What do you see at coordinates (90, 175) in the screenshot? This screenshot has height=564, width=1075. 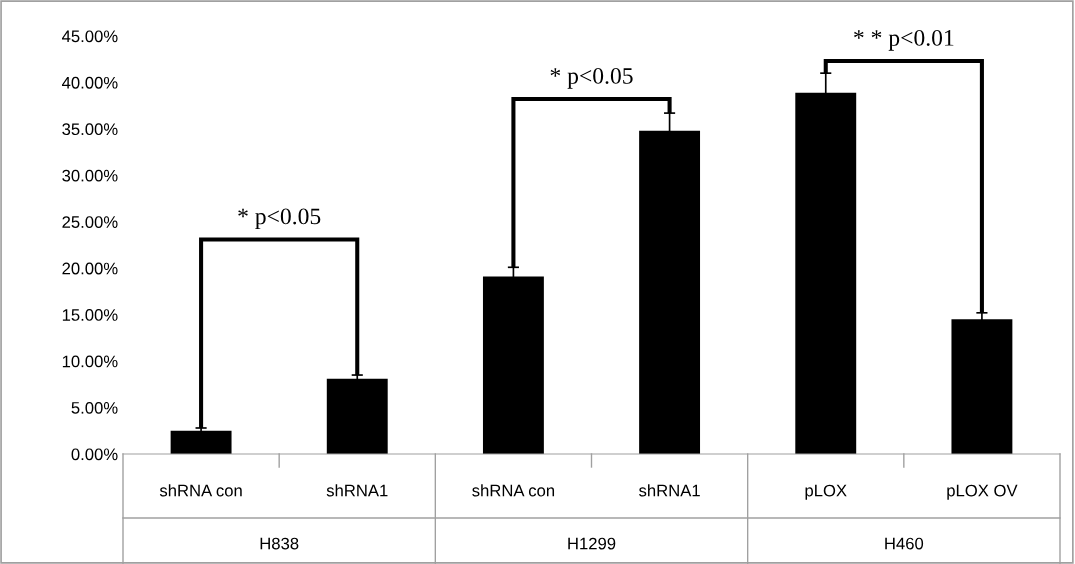 I see `y-tick-label: 30.00%` at bounding box center [90, 175].